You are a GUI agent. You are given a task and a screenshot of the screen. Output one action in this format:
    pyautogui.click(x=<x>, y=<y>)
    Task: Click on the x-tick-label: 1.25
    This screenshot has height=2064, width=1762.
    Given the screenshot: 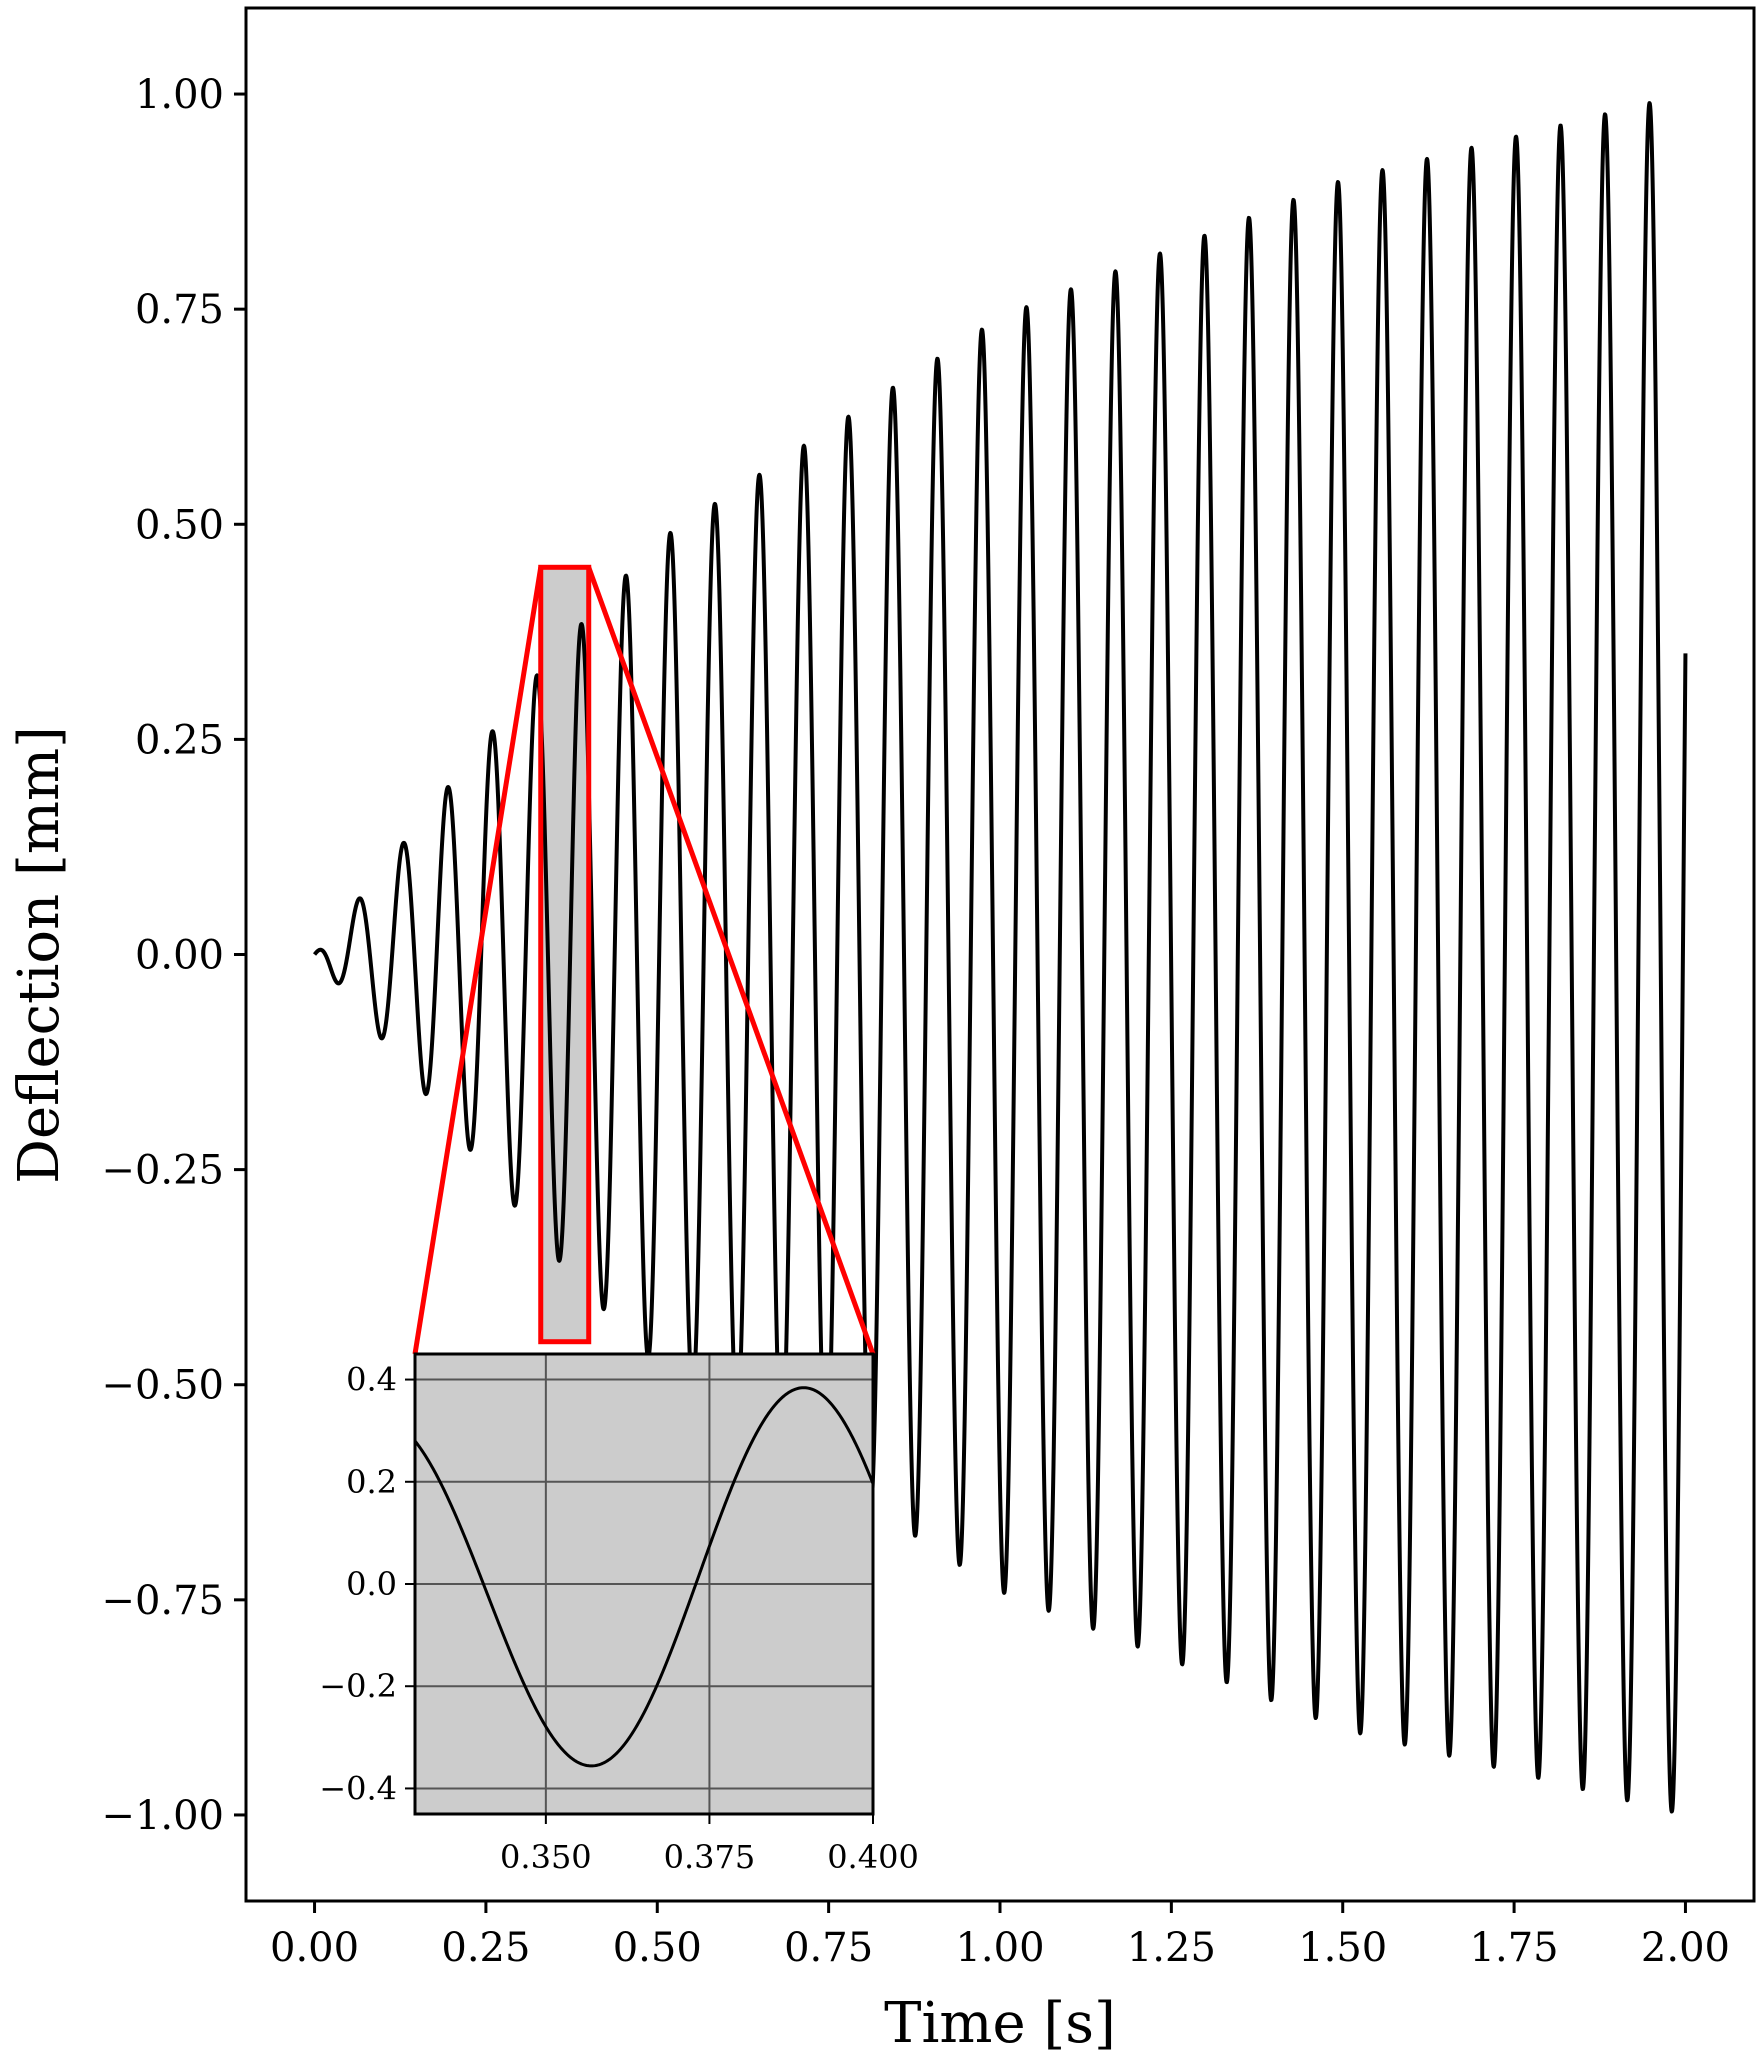 What is the action you would take?
    pyautogui.click(x=1171, y=1948)
    